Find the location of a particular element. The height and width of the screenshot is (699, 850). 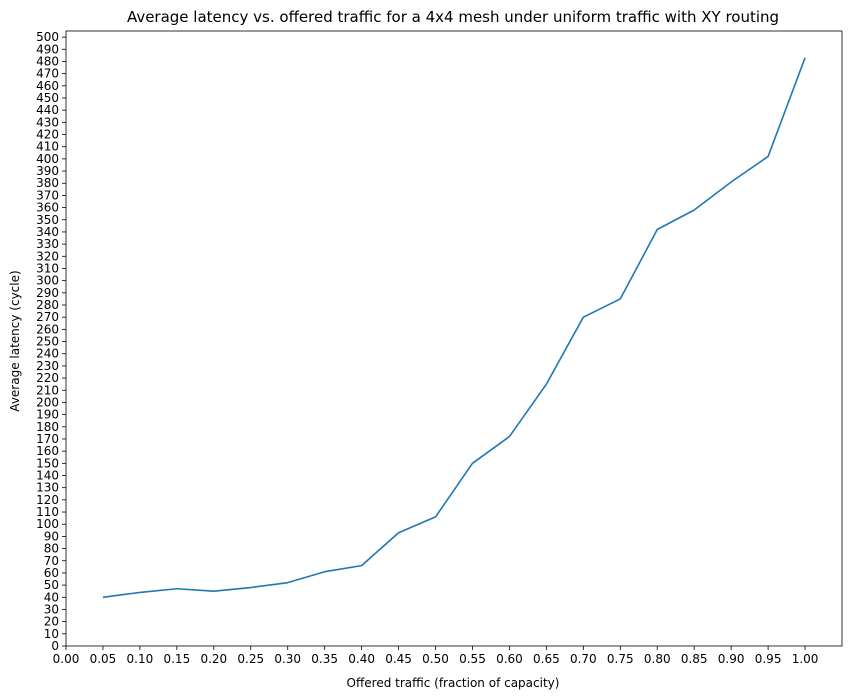

x-tick-label: 1.00 is located at coordinates (805, 659).